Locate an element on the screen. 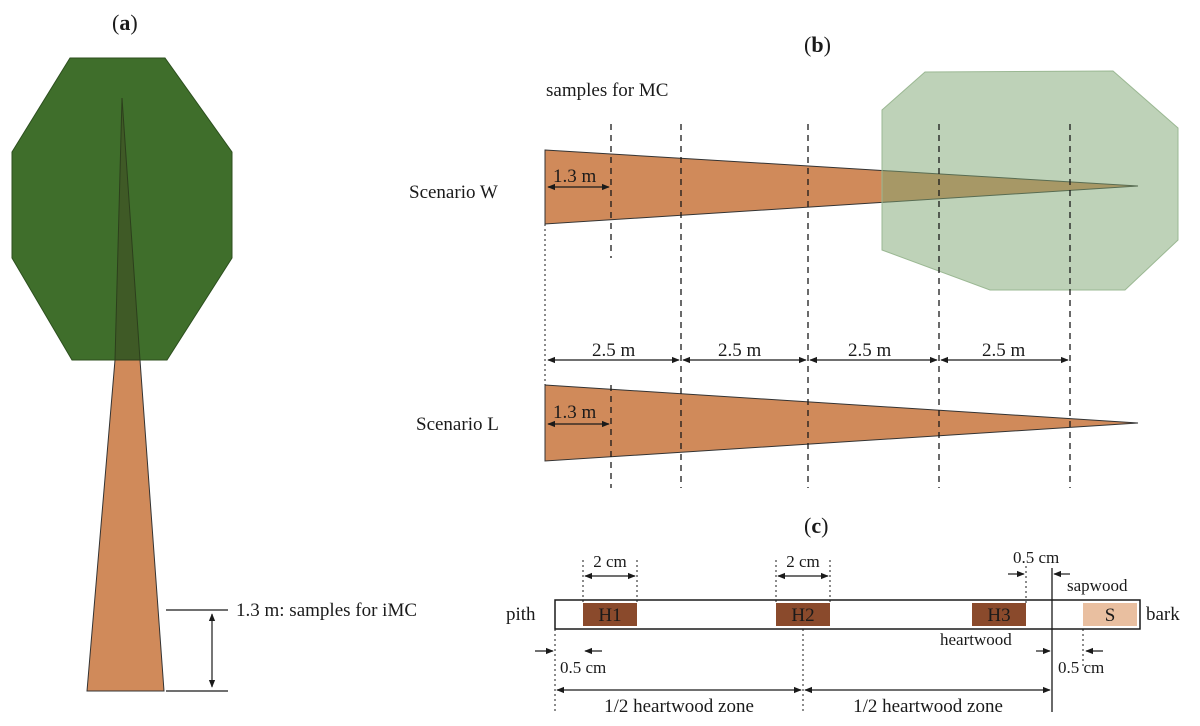 This screenshot has height=726, width=1200. sample-h2 is located at coordinates (803, 614).